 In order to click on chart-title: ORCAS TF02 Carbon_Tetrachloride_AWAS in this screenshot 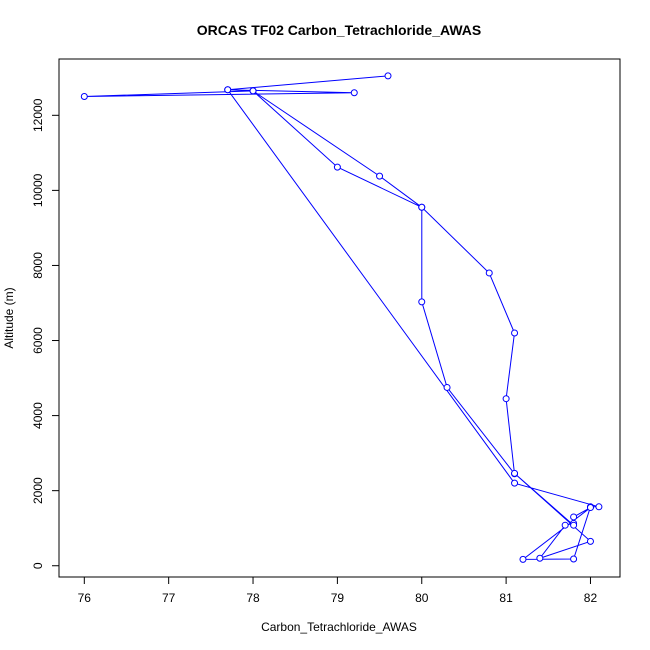, I will do `click(339, 30)`.